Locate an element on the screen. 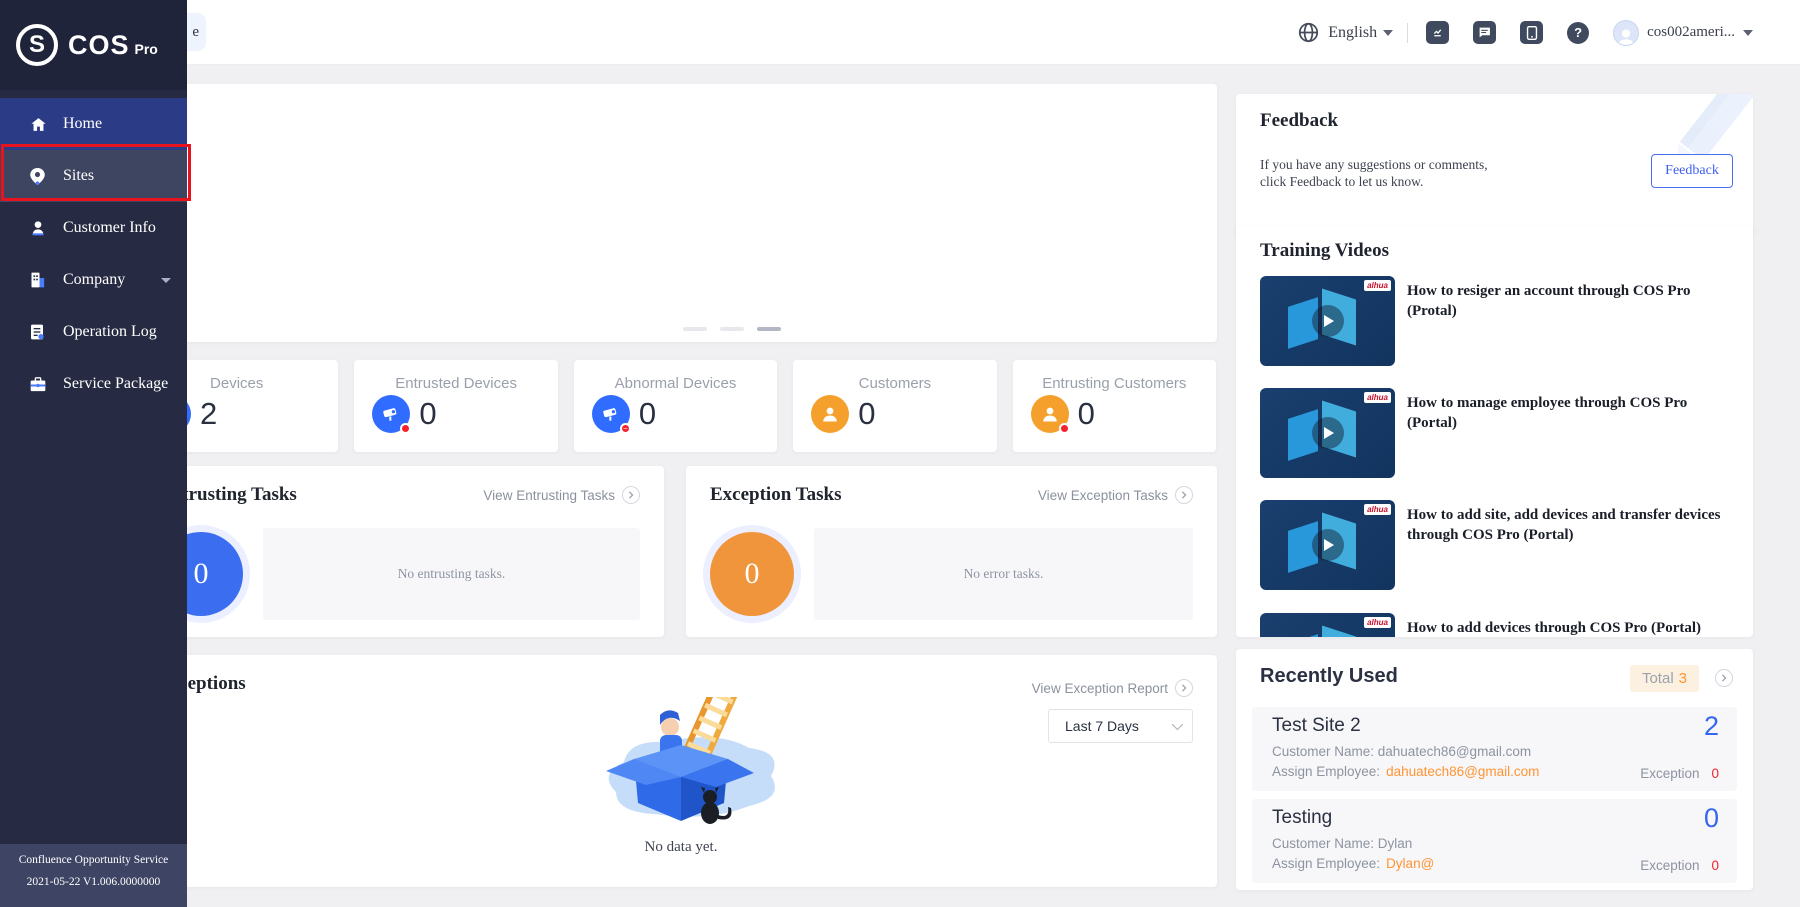  stat-label: Customers is located at coordinates (895, 383).